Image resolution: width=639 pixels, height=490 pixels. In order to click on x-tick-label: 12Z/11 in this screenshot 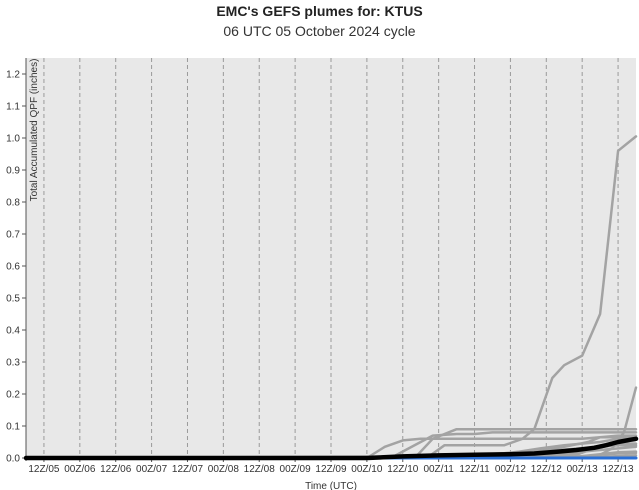, I will do `click(474, 469)`.